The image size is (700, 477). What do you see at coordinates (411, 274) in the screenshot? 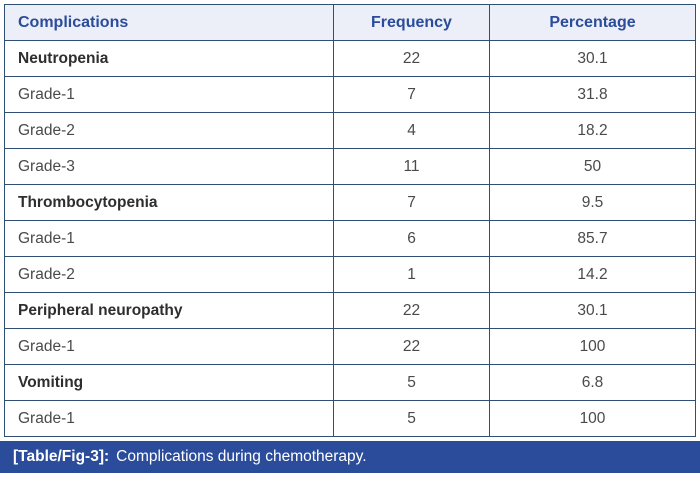
I see `frequency-cell: 1` at bounding box center [411, 274].